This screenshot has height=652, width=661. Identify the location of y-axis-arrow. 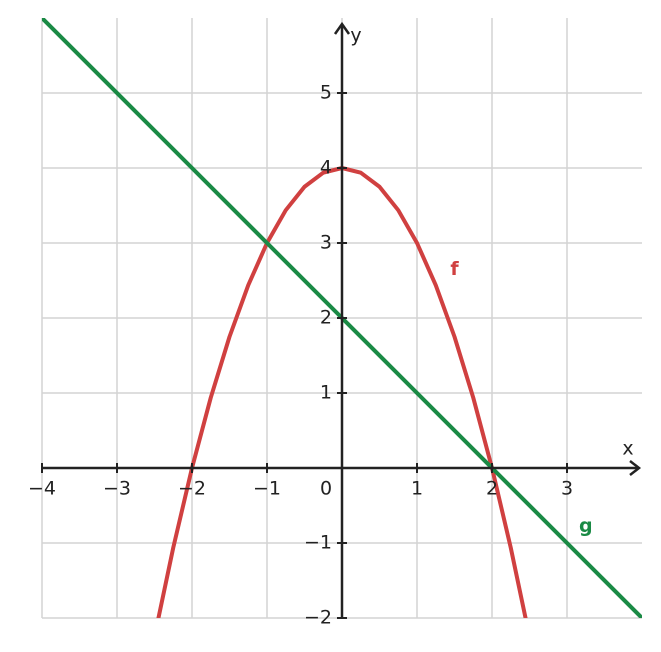
(342, 28).